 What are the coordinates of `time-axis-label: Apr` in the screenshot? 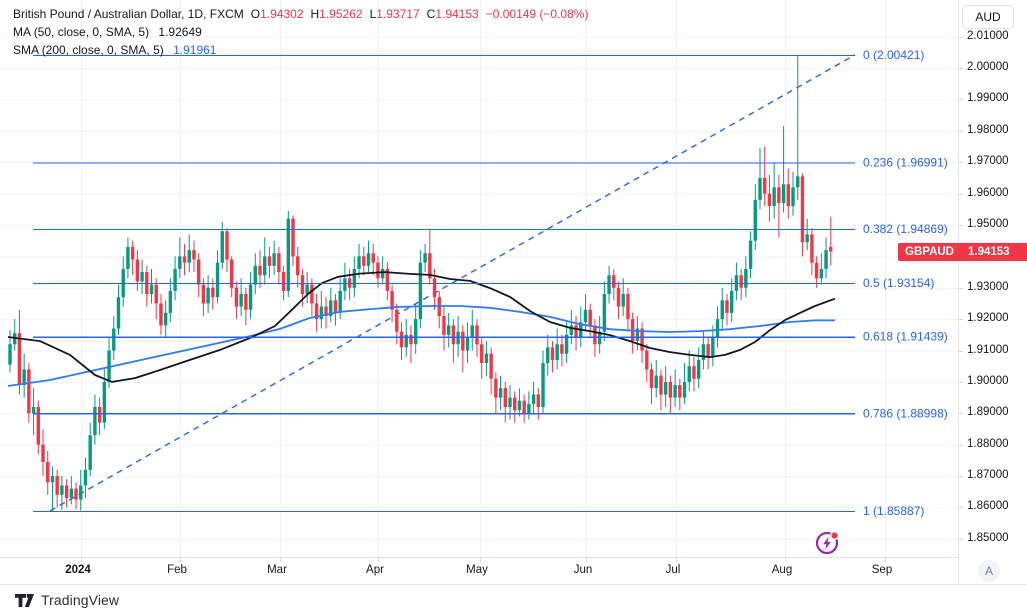 It's located at (375, 570).